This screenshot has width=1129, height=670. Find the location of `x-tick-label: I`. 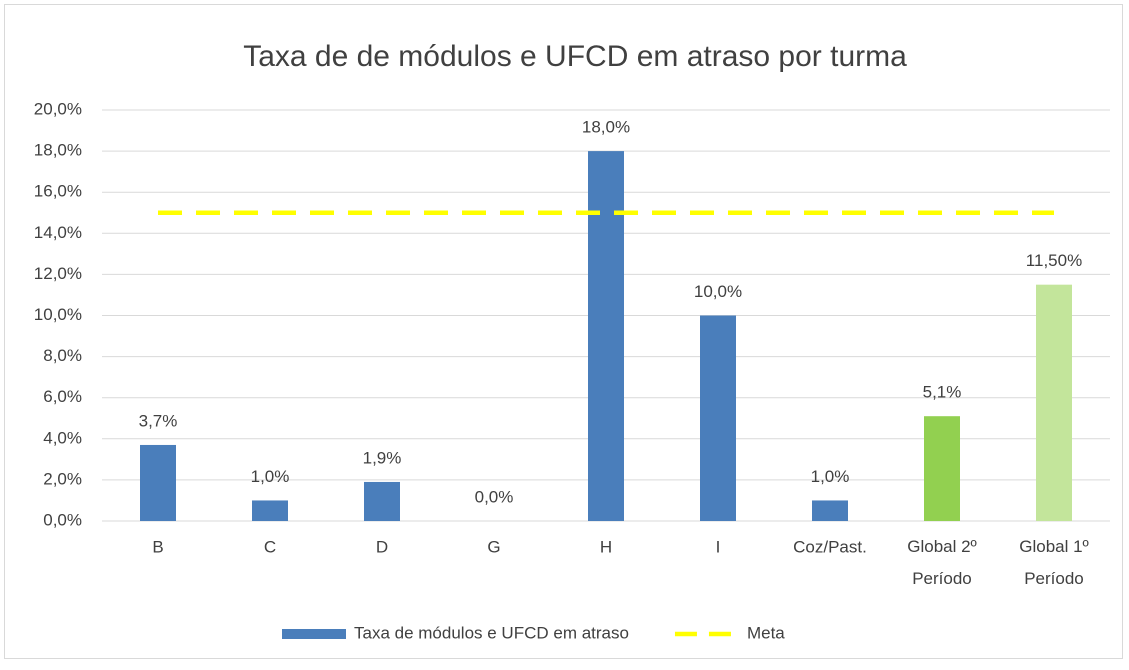

x-tick-label: I is located at coordinates (718, 546).